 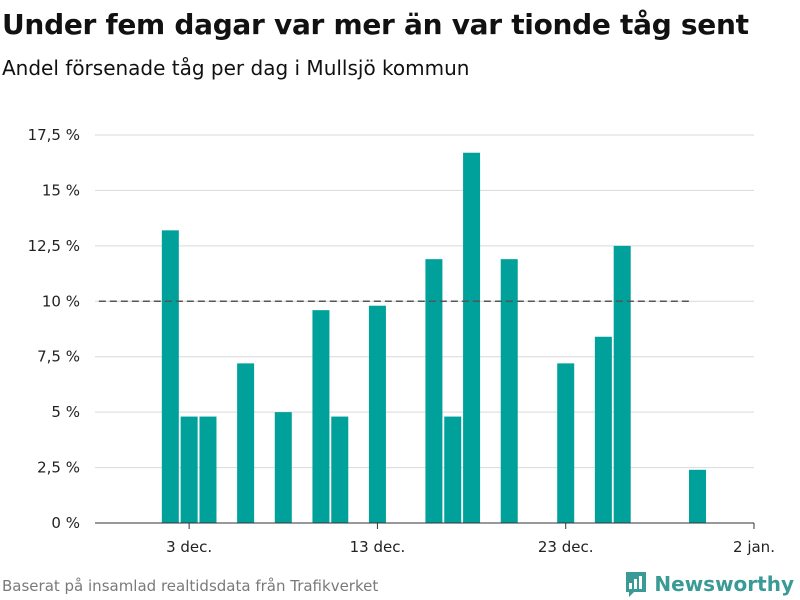 What do you see at coordinates (636, 584) in the screenshot?
I see `newsworthy-logo-icon` at bounding box center [636, 584].